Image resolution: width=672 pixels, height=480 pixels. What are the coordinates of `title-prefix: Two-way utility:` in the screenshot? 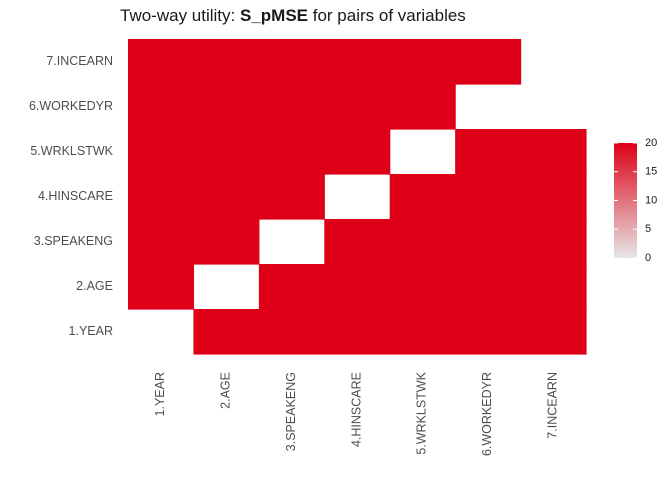 It's located at (180, 15).